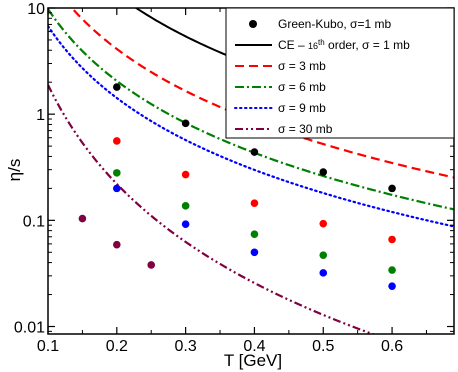 The height and width of the screenshot is (372, 458). What do you see at coordinates (302, 66) in the screenshot?
I see `legend-label: σ = 3 mb` at bounding box center [302, 66].